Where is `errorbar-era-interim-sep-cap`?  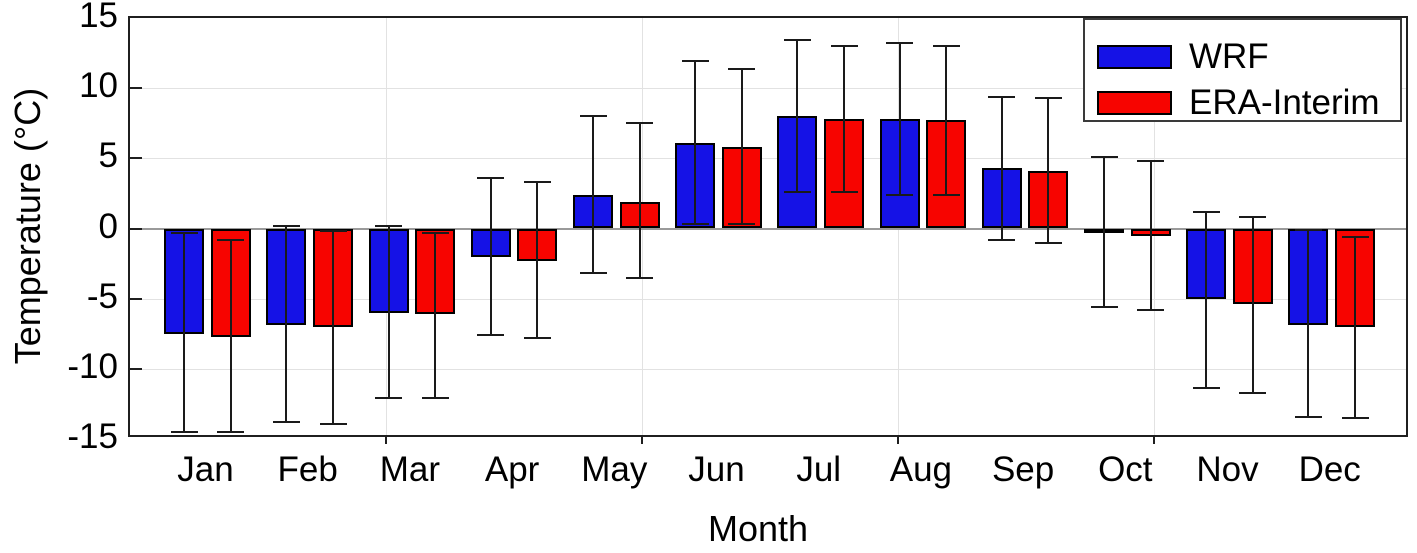 errorbar-era-interim-sep-cap is located at coordinates (1048, 242).